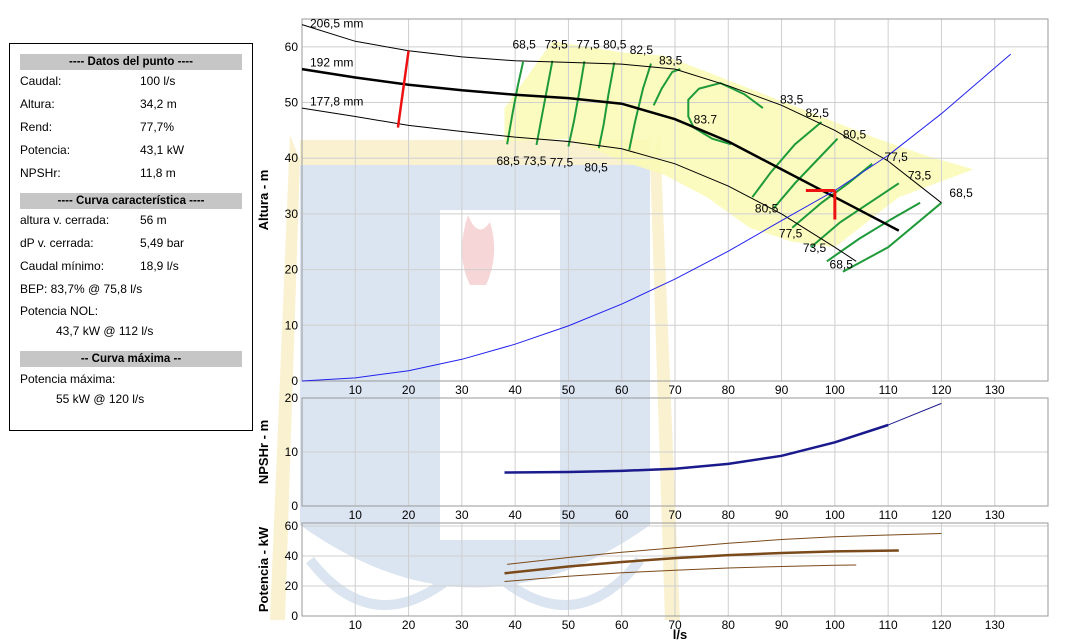  Describe the element at coordinates (622, 390) in the screenshot. I see `head-x-tick-label: 60` at that location.